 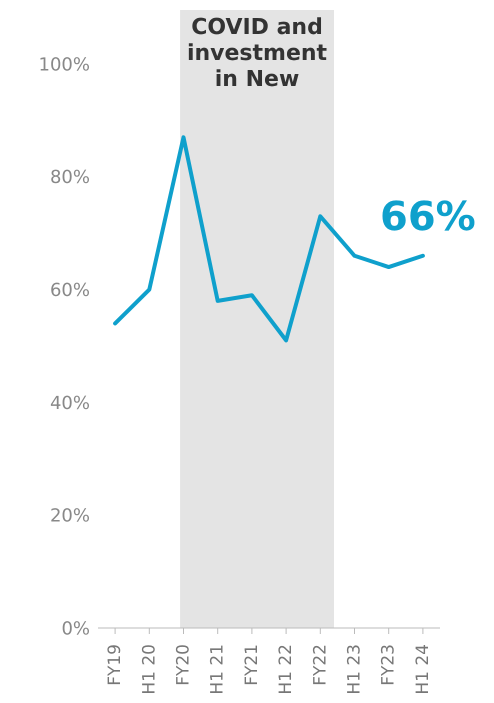 What do you see at coordinates (70, 290) in the screenshot?
I see `y-tick-label: 60%` at bounding box center [70, 290].